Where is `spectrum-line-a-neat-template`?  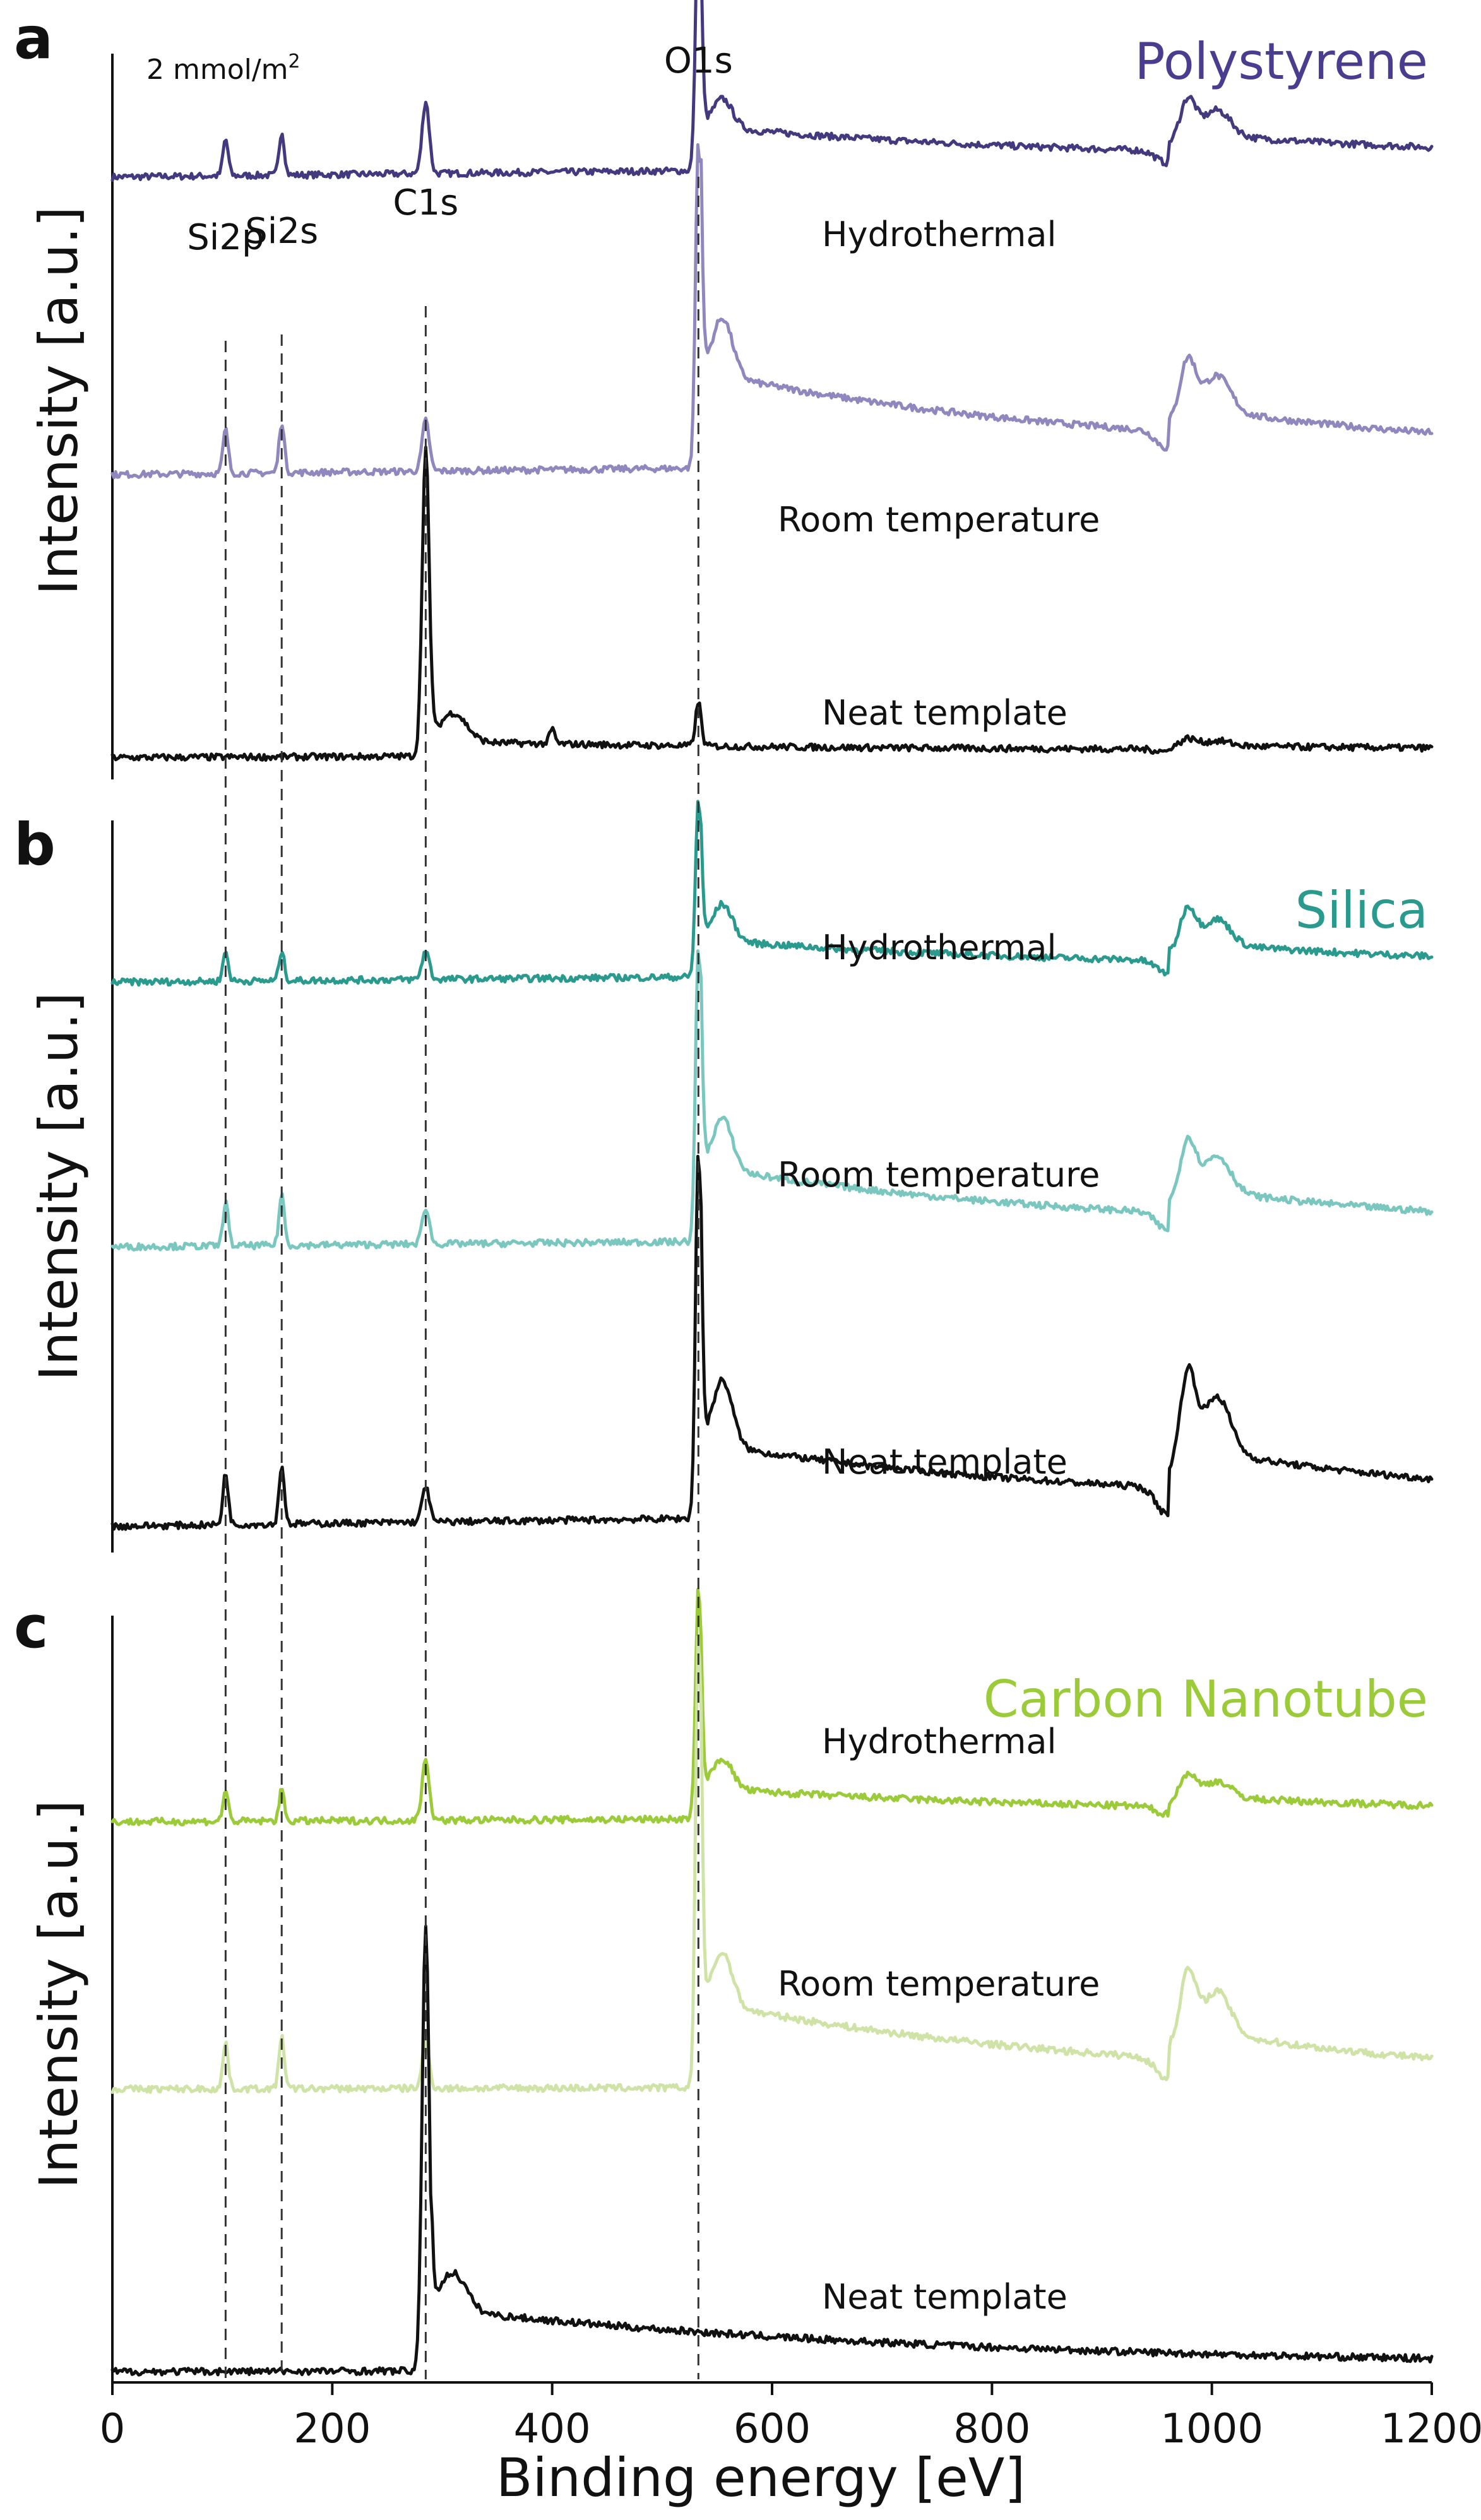 spectrum-line-a-neat-template is located at coordinates (772, 604).